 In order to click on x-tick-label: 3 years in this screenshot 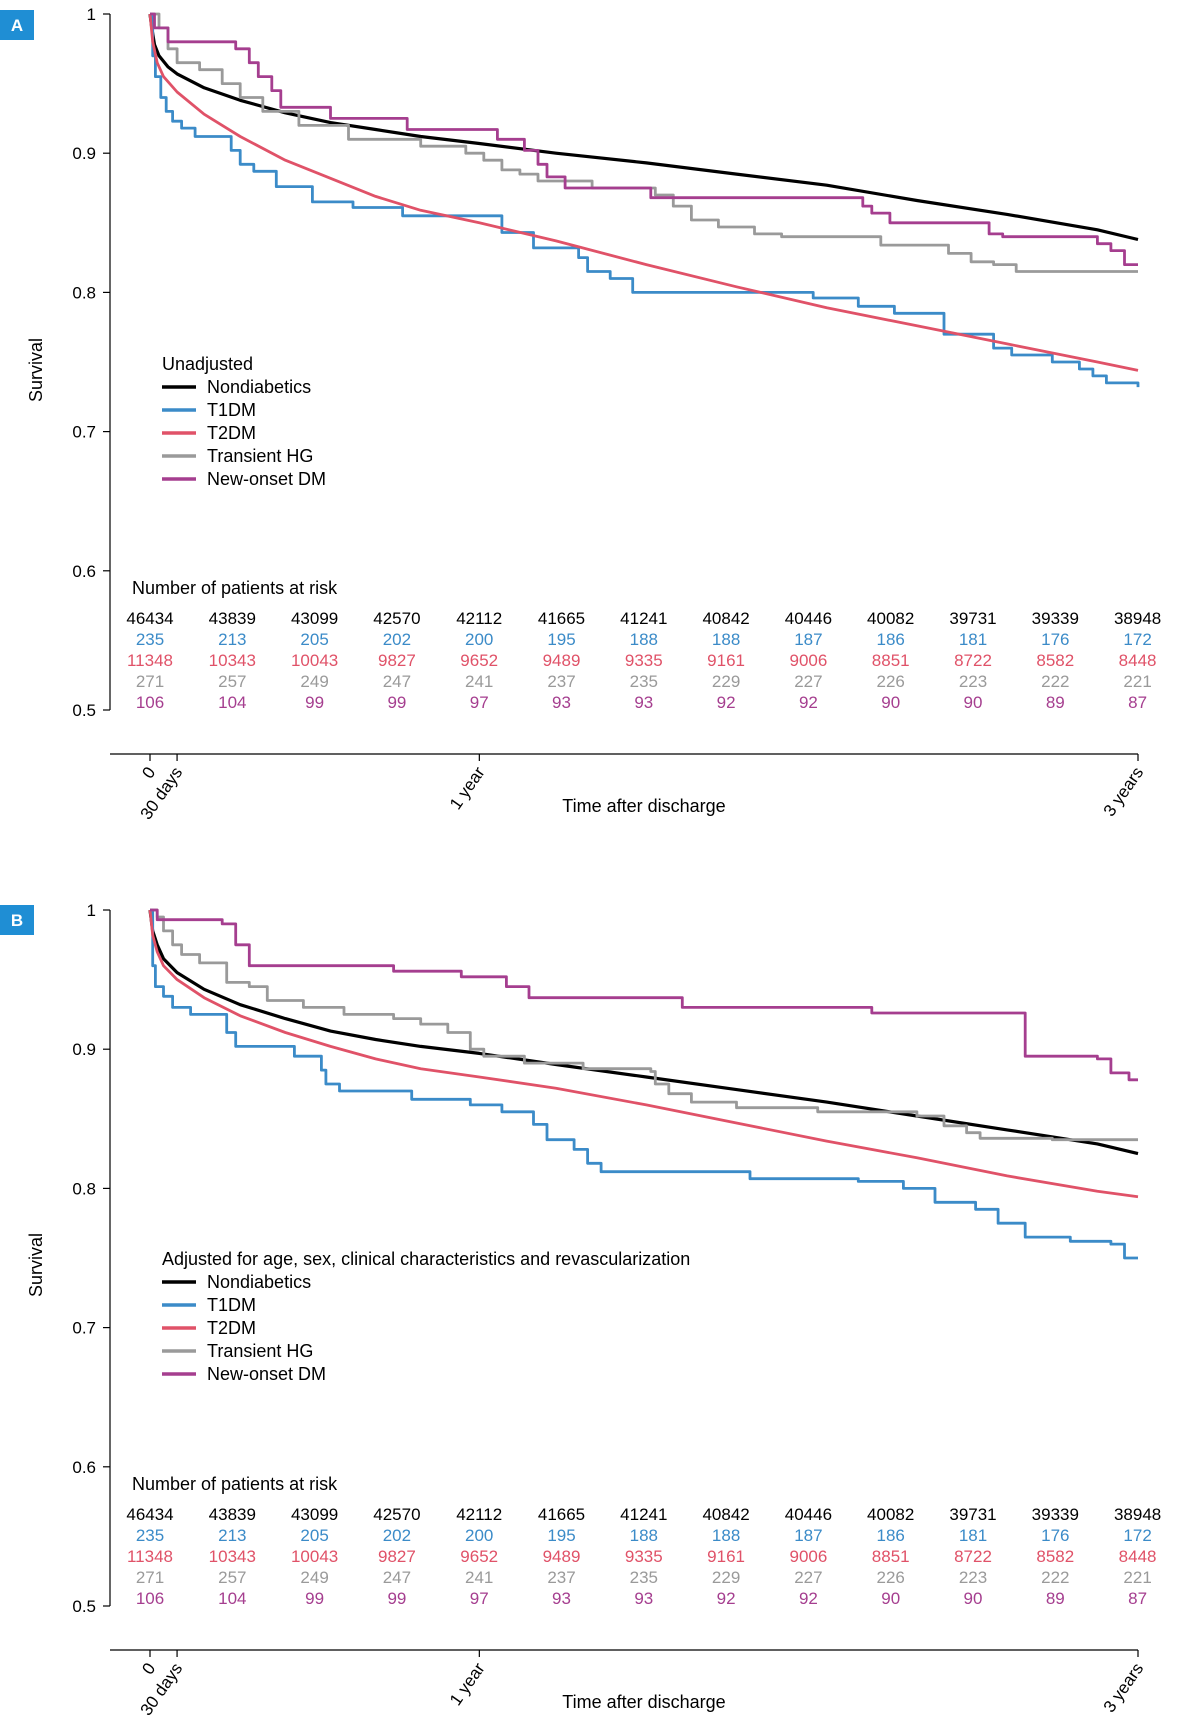, I will do `click(1124, 1687)`.